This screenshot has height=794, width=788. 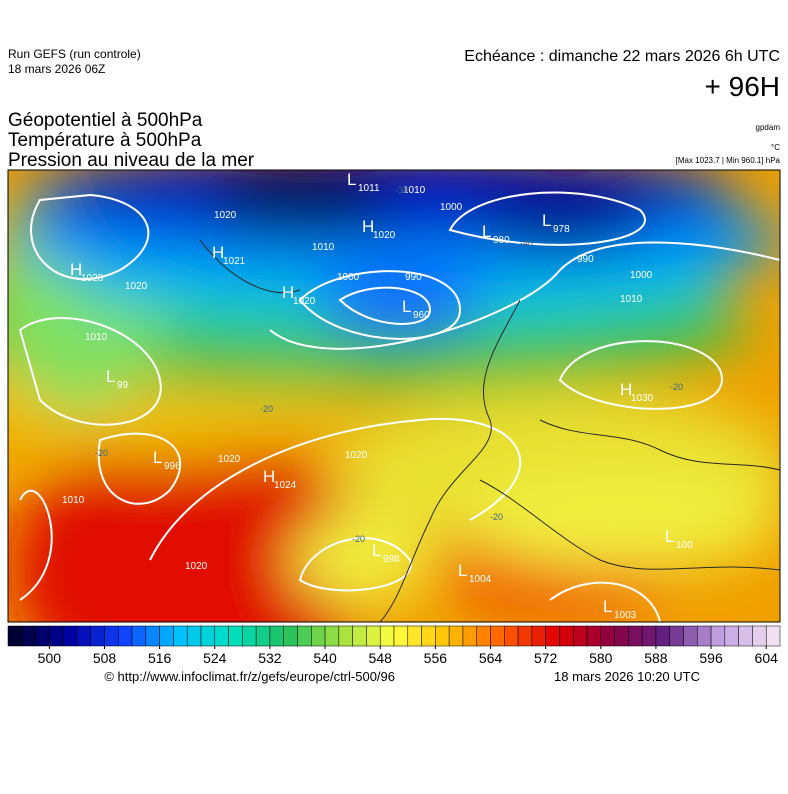 What do you see at coordinates (401, 190) in the screenshot?
I see `temperature-label: -30` at bounding box center [401, 190].